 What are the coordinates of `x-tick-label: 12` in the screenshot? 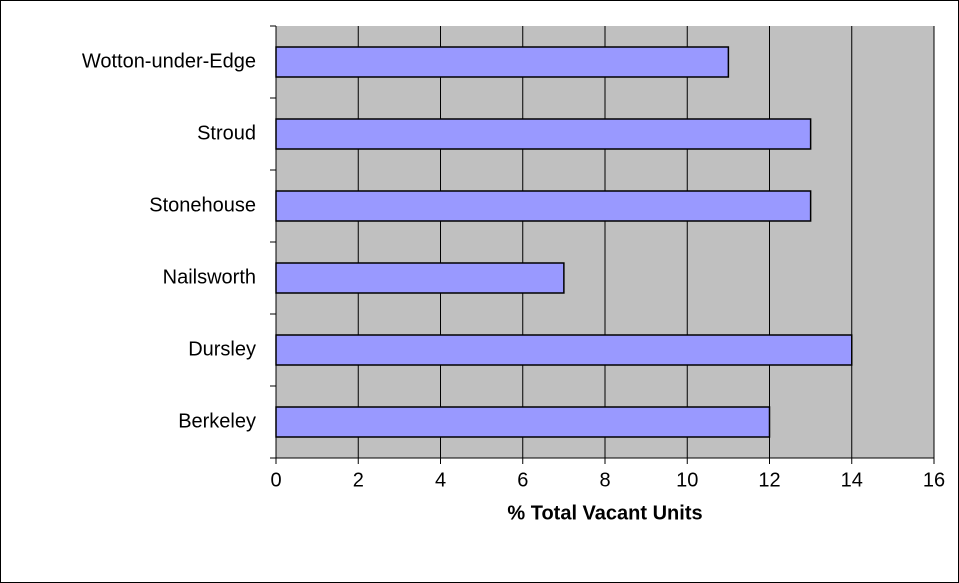 It's located at (769, 480).